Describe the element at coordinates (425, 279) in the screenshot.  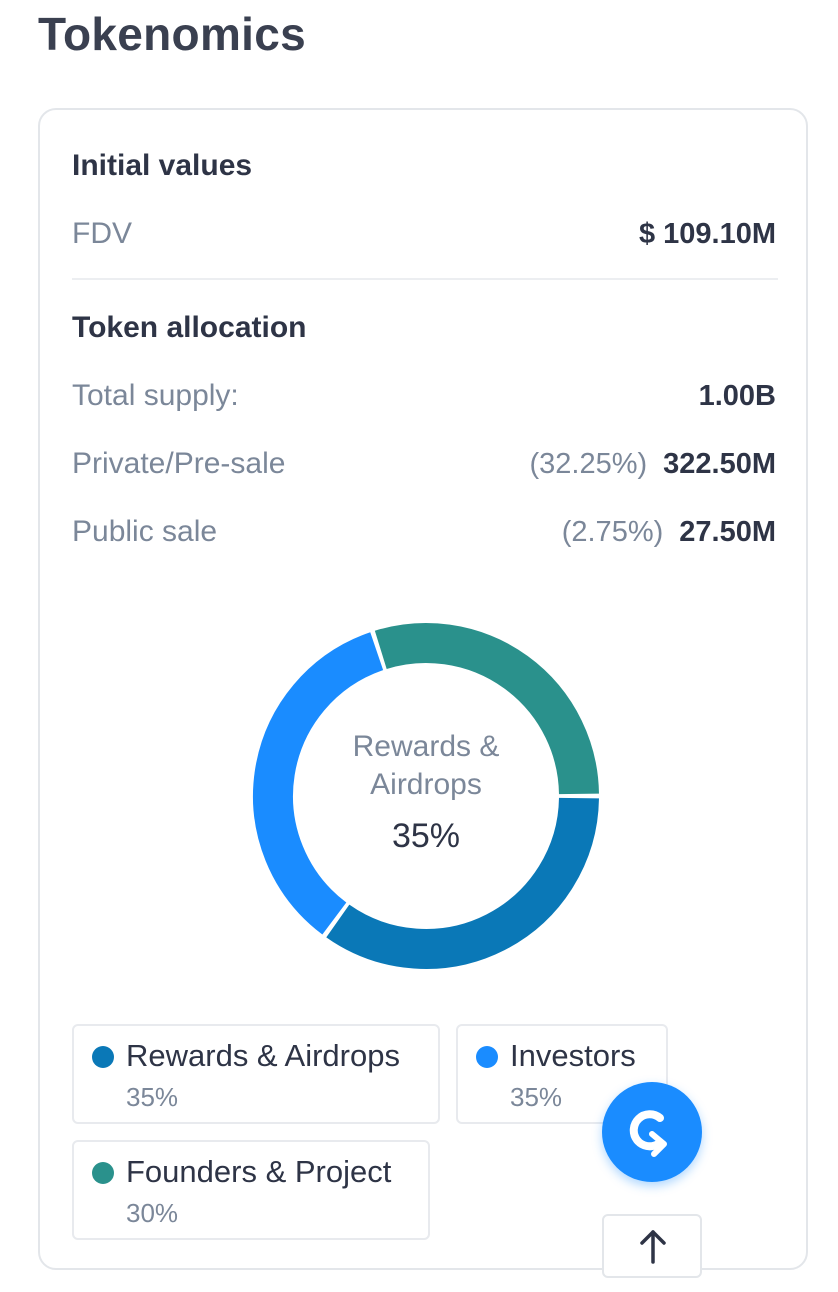
I see `section-divider` at that location.